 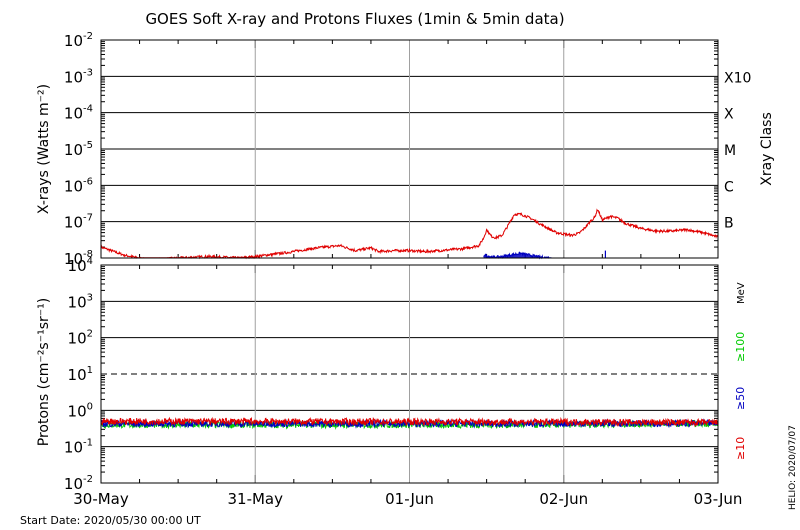 I want to click on xray-class-axis-title: Xray Class, so click(x=767, y=149).